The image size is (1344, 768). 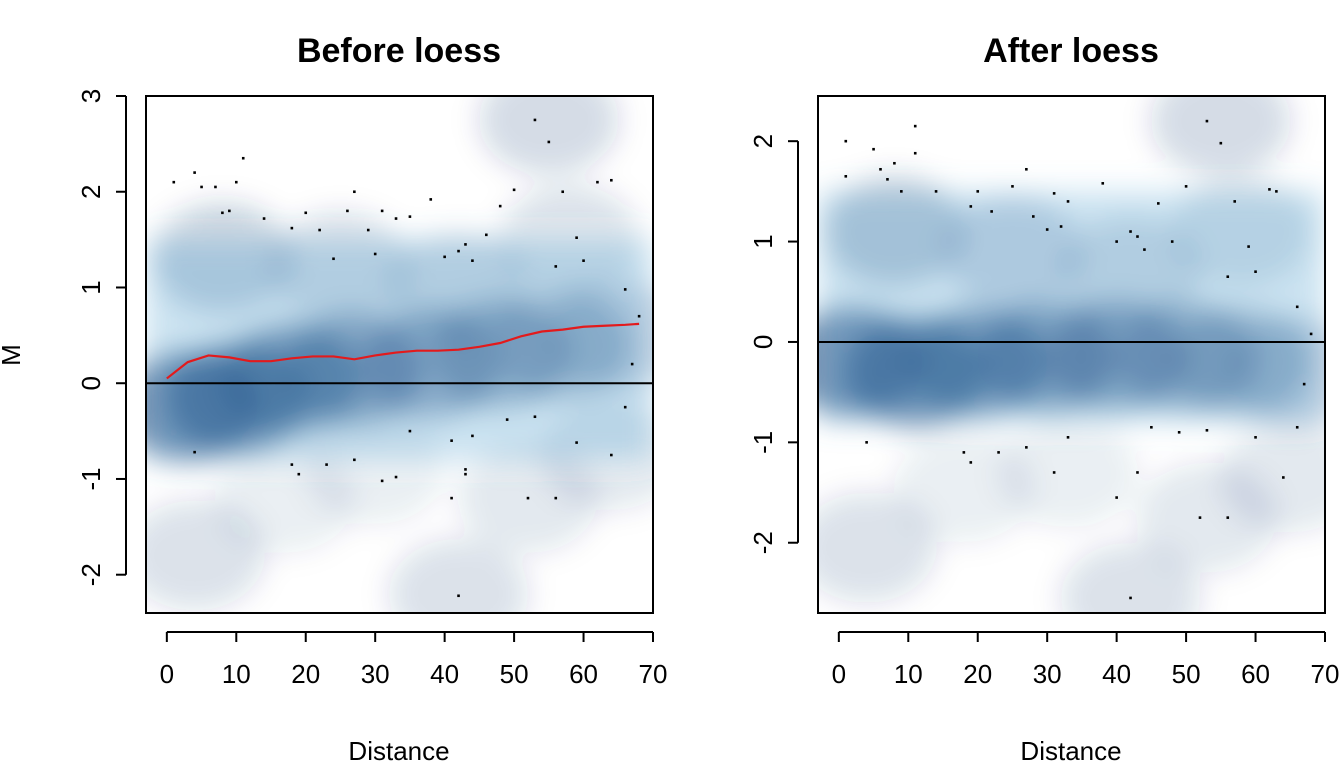 I want to click on x-tick-label: 30, so click(x=375, y=674).